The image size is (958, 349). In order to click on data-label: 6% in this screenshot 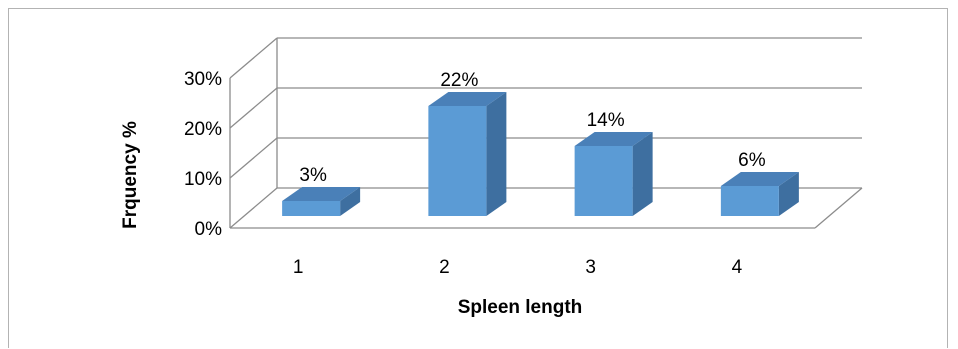, I will do `click(752, 160)`.